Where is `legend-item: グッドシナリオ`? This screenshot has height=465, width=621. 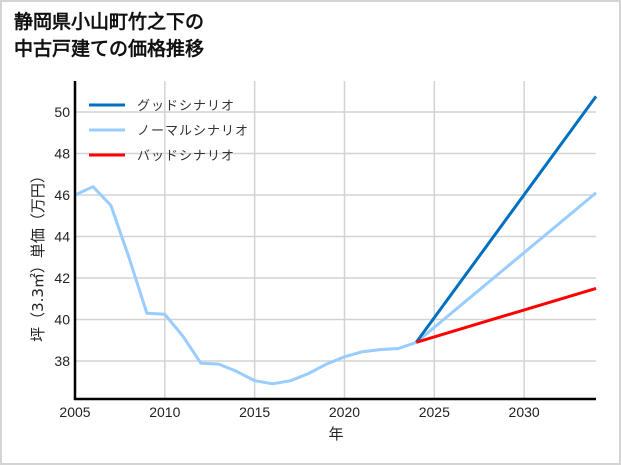
legend-item: グッドシナリオ is located at coordinates (162, 106).